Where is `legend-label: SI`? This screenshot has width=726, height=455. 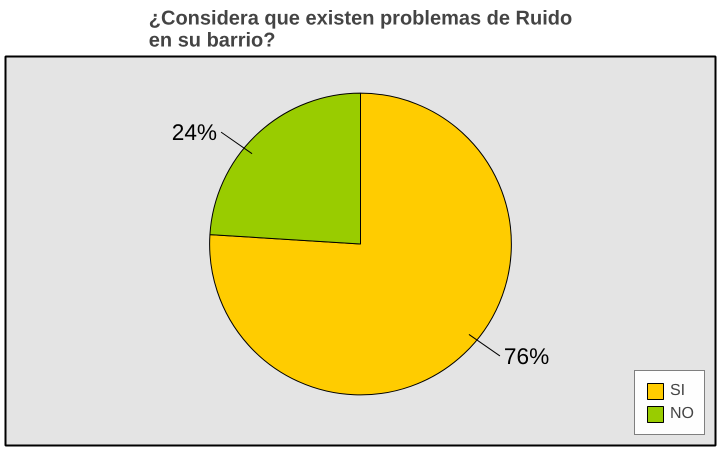 legend-label: SI is located at coordinates (678, 391).